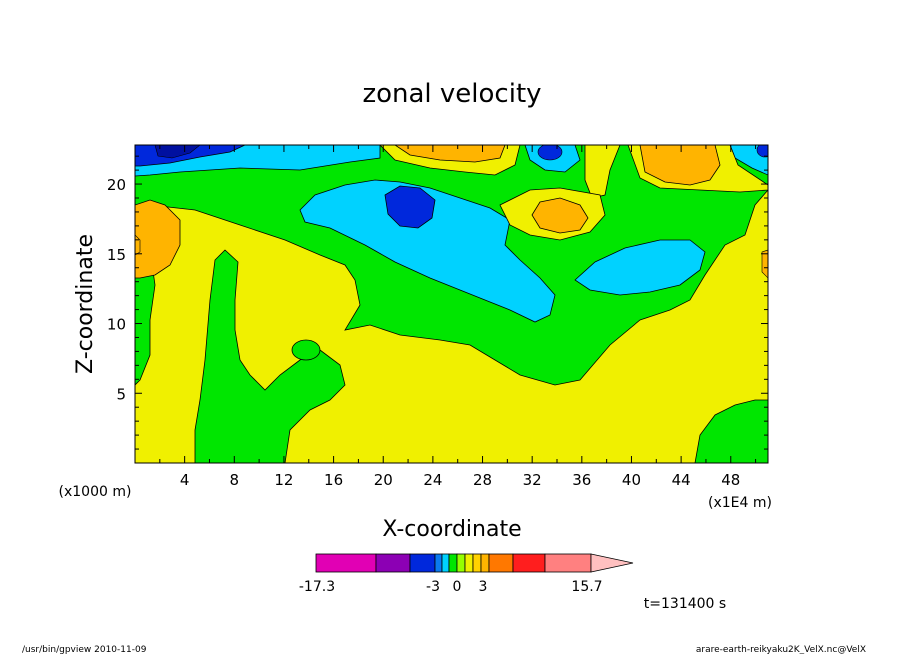 Image resolution: width=904 pixels, height=654 pixels. Describe the element at coordinates (116, 185) in the screenshot. I see `y-tick-label: 20` at that location.